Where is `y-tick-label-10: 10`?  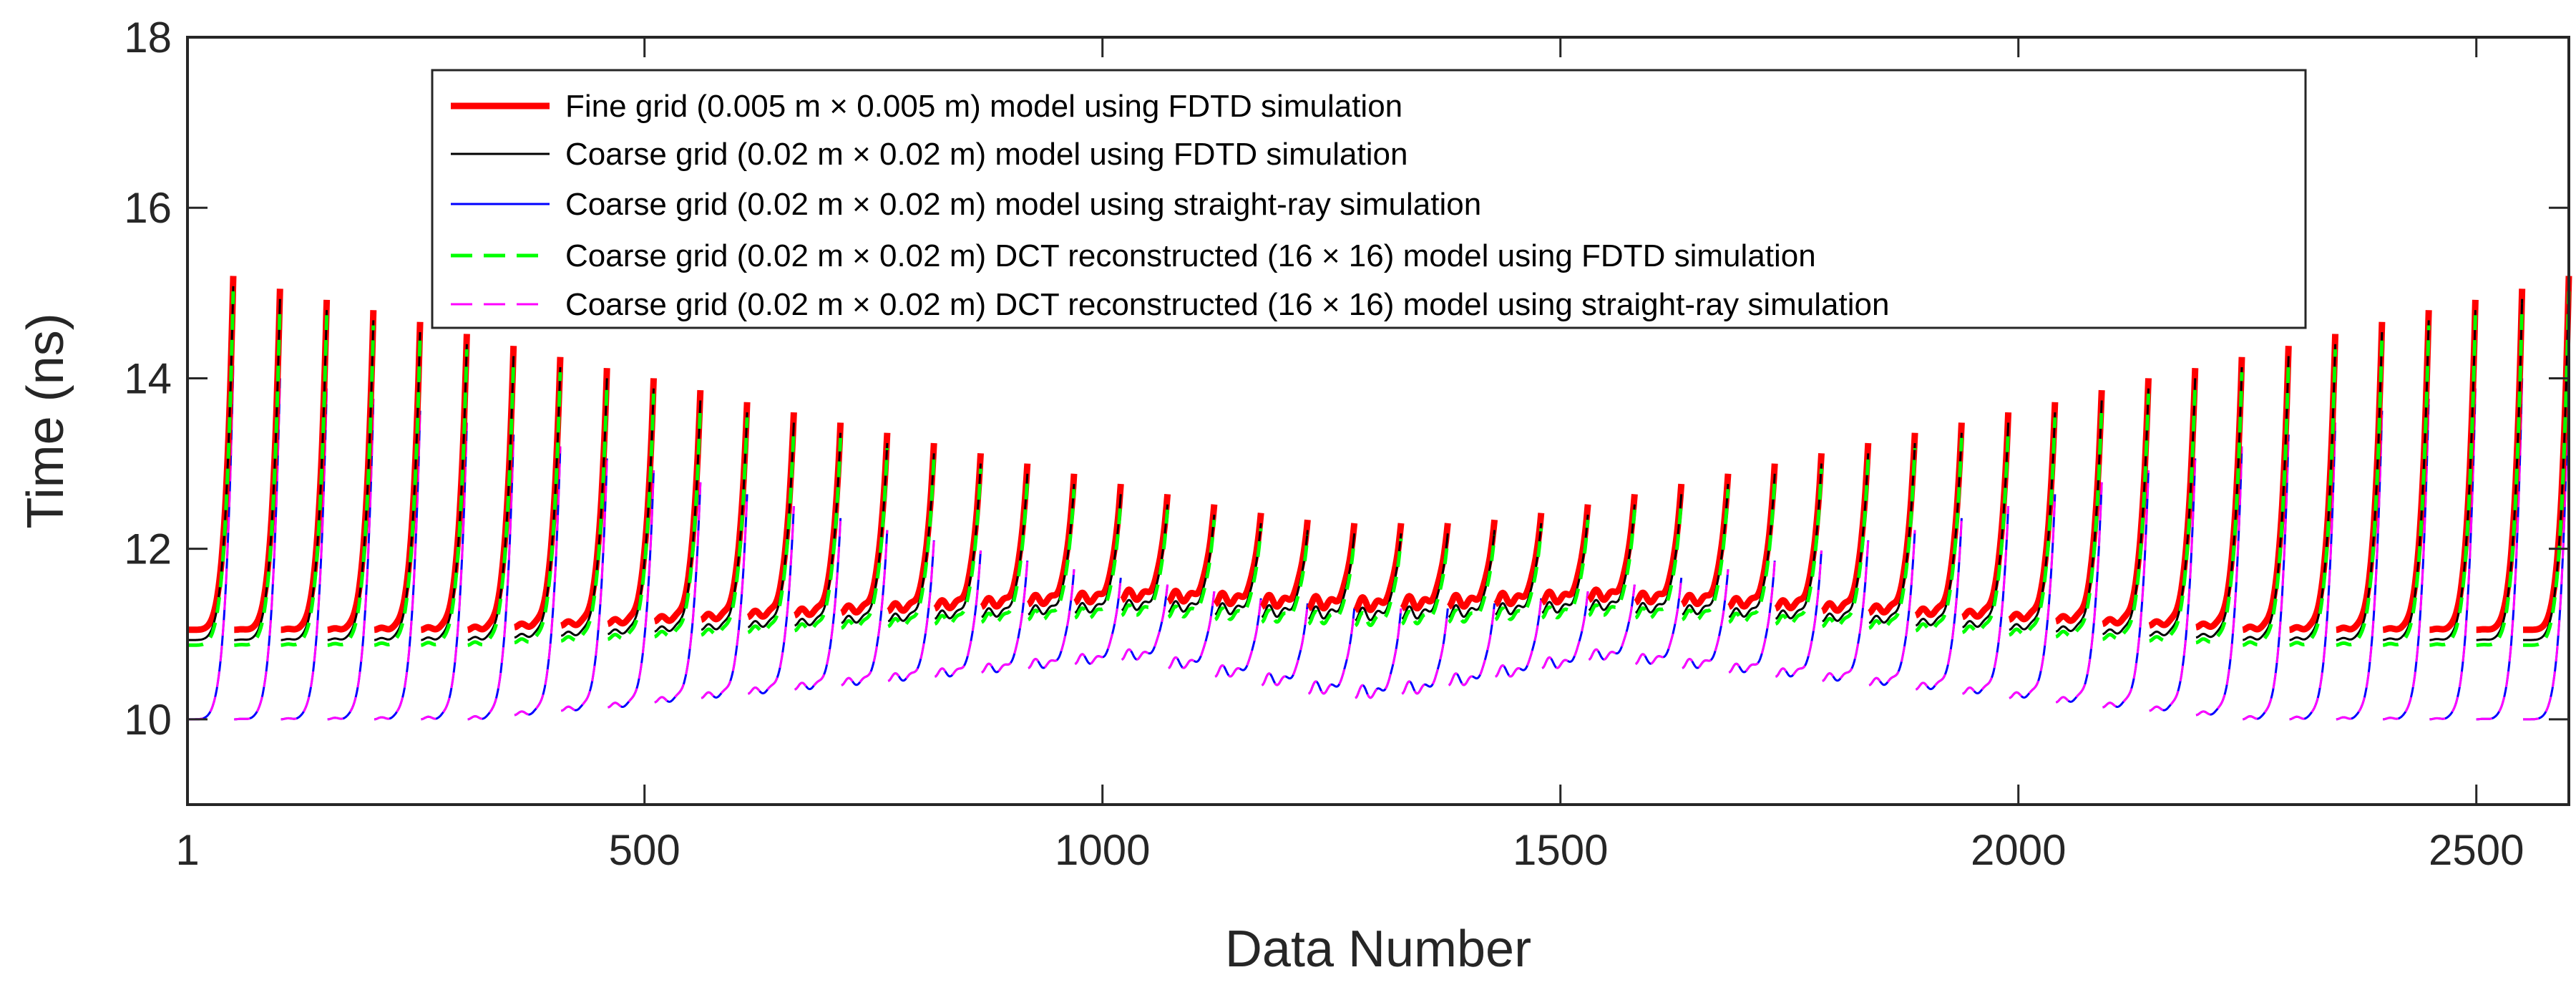
y-tick-label-10: 10 is located at coordinates (148, 720).